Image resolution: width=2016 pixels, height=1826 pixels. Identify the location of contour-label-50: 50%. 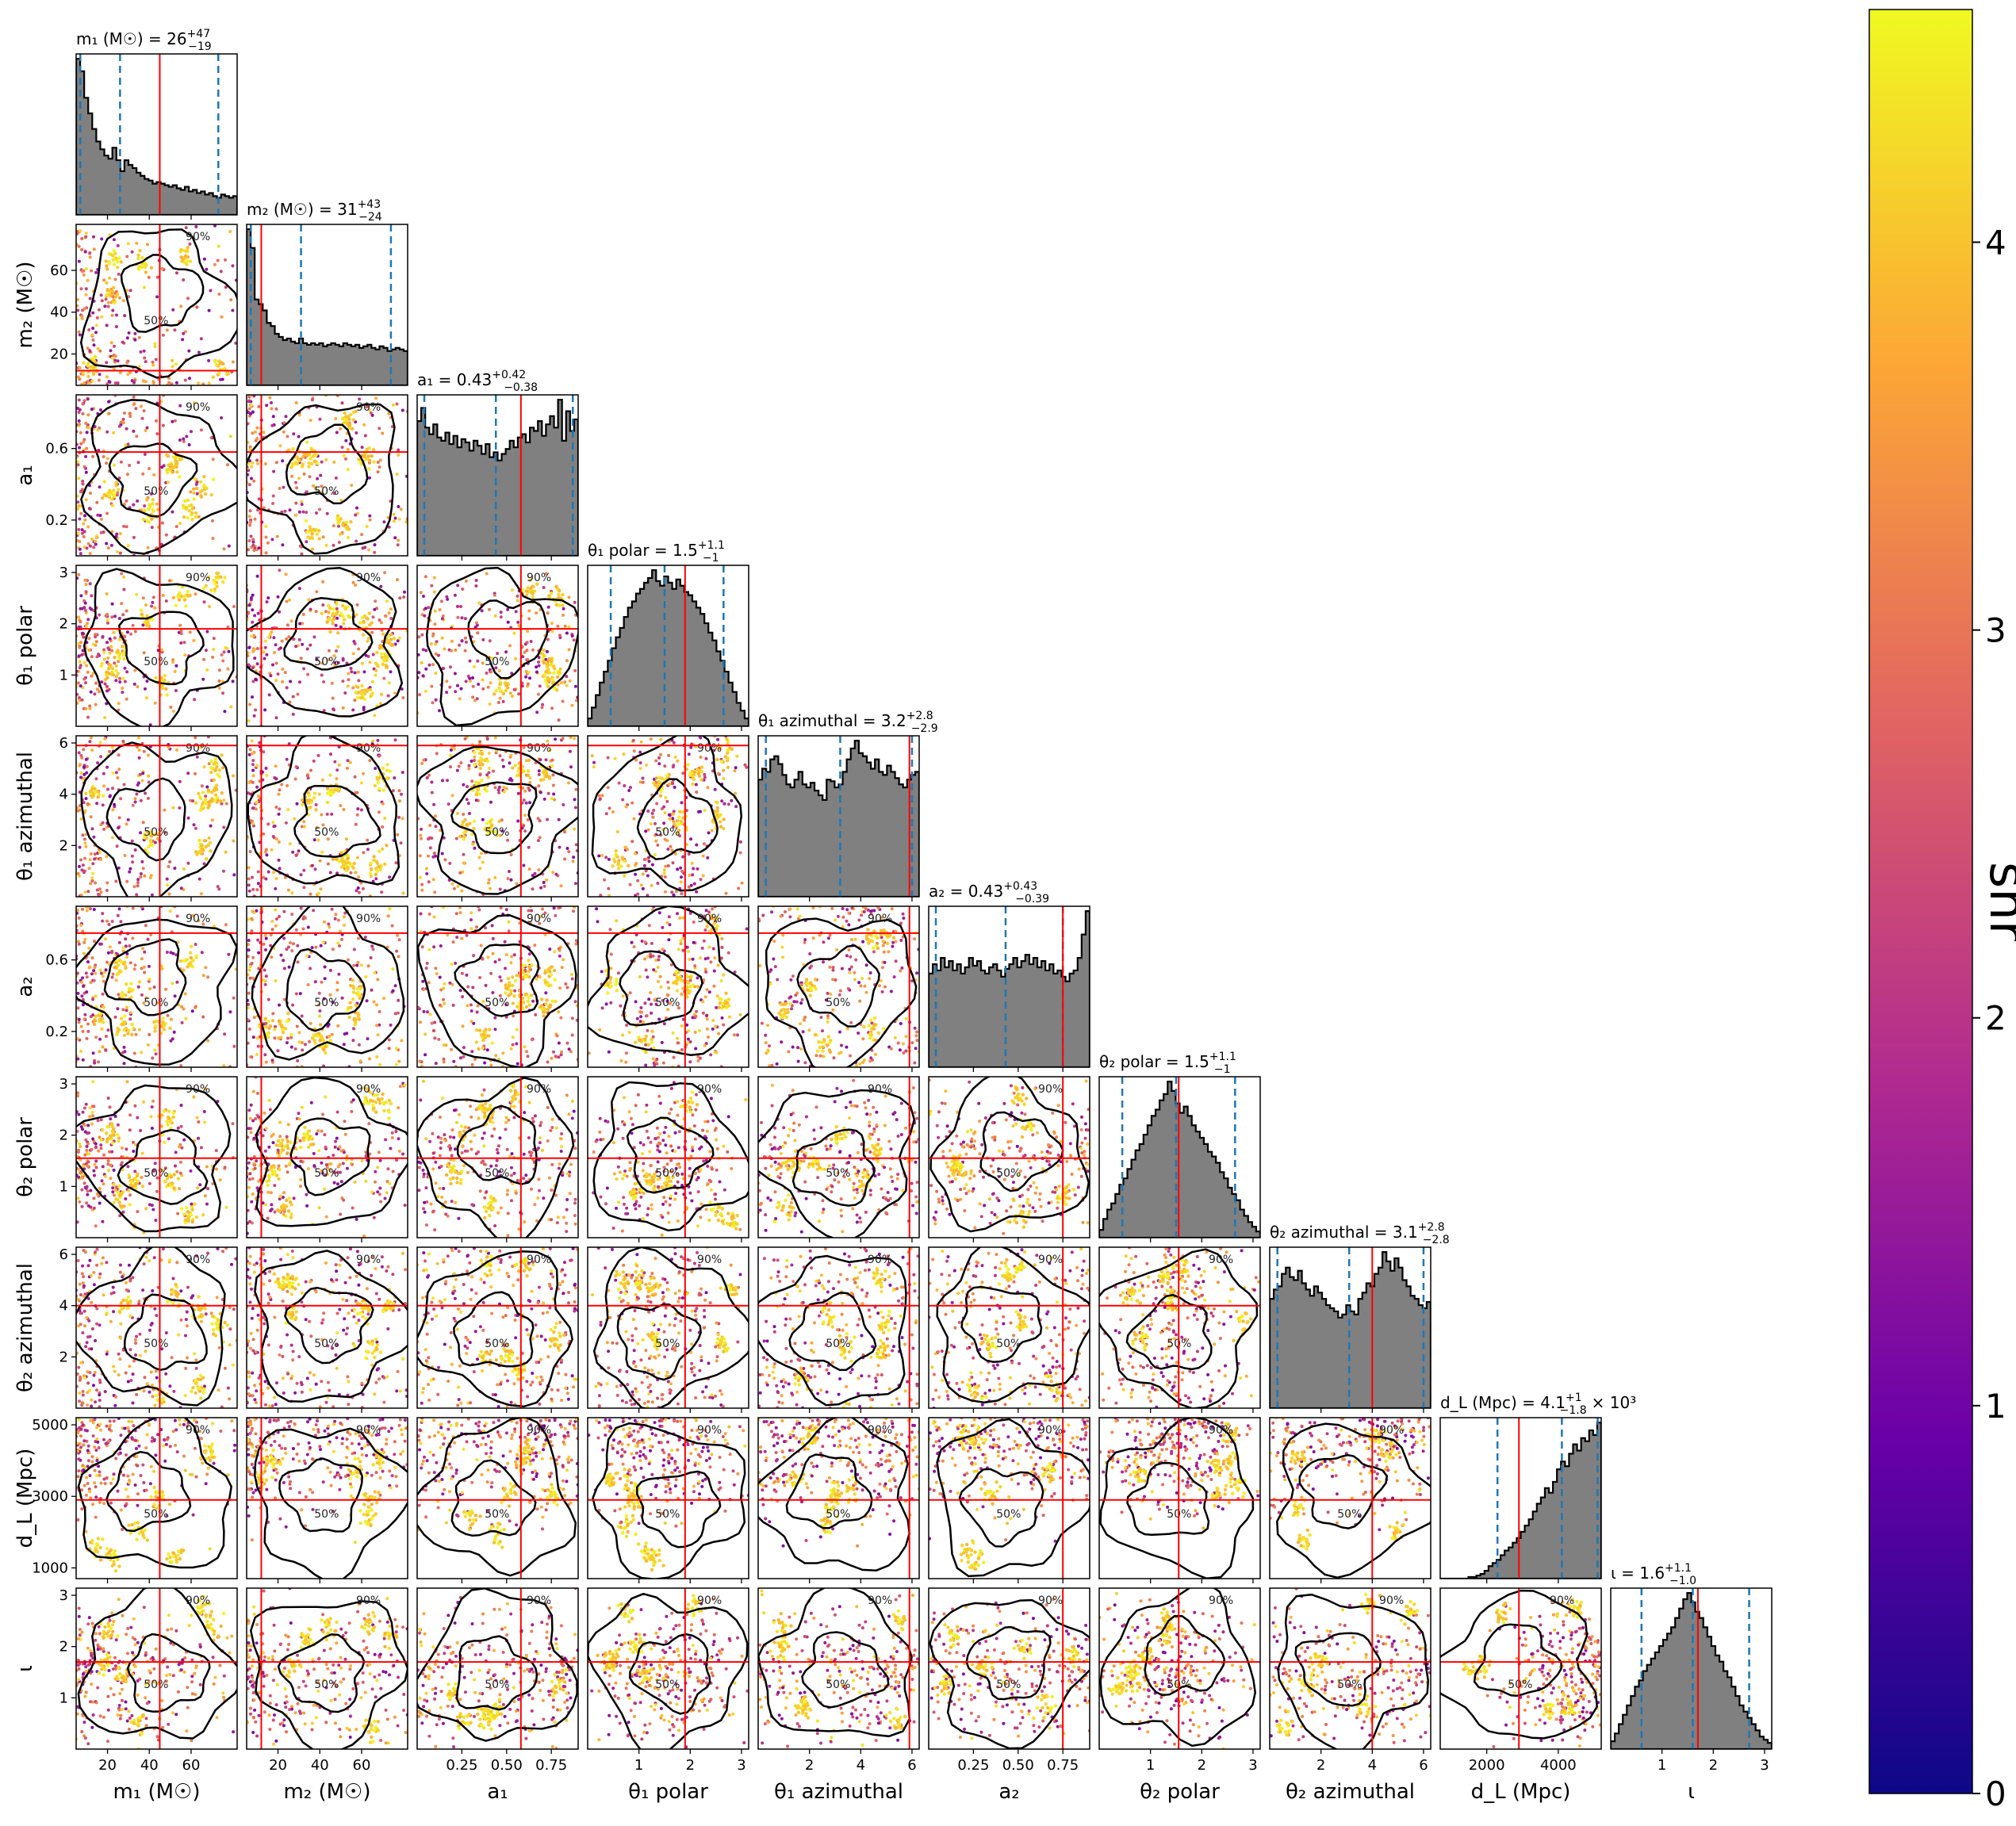
(156, 662).